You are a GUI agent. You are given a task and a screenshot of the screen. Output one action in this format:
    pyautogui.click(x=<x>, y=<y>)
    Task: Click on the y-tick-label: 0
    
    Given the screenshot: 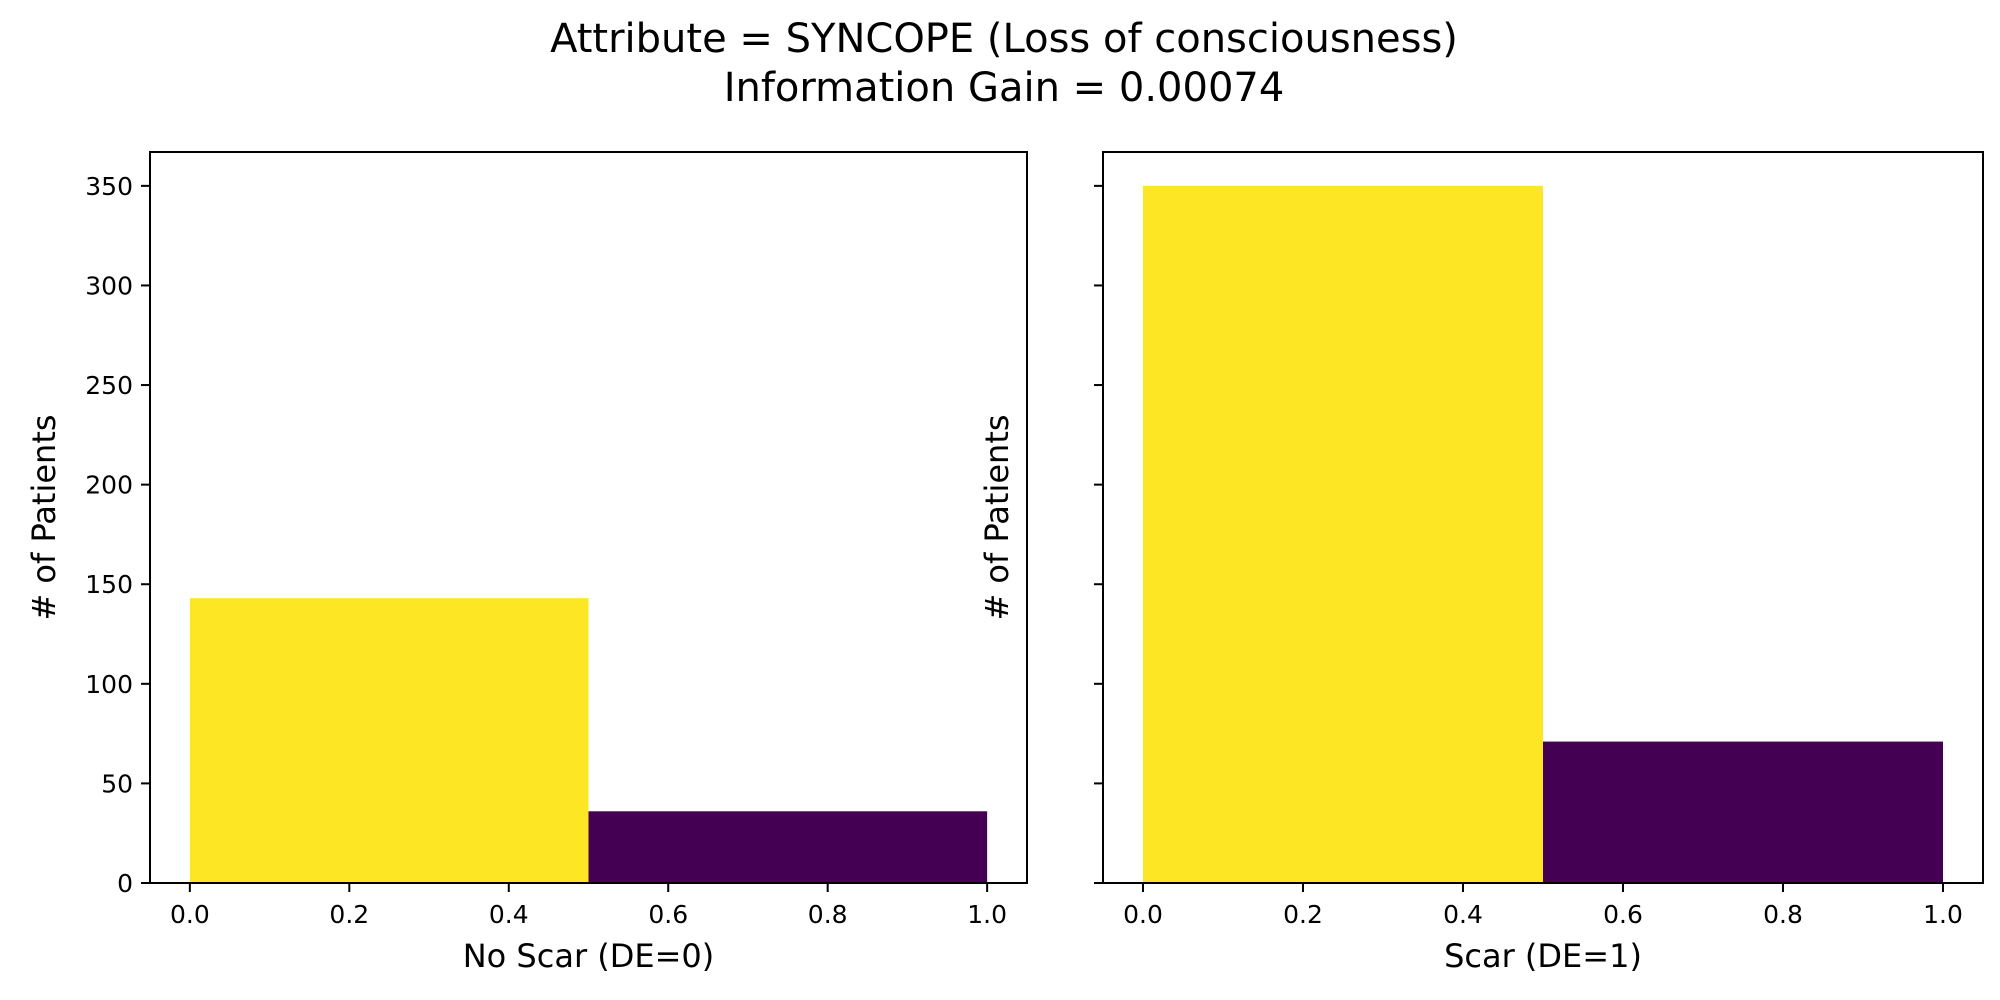 What is the action you would take?
    pyautogui.click(x=125, y=883)
    